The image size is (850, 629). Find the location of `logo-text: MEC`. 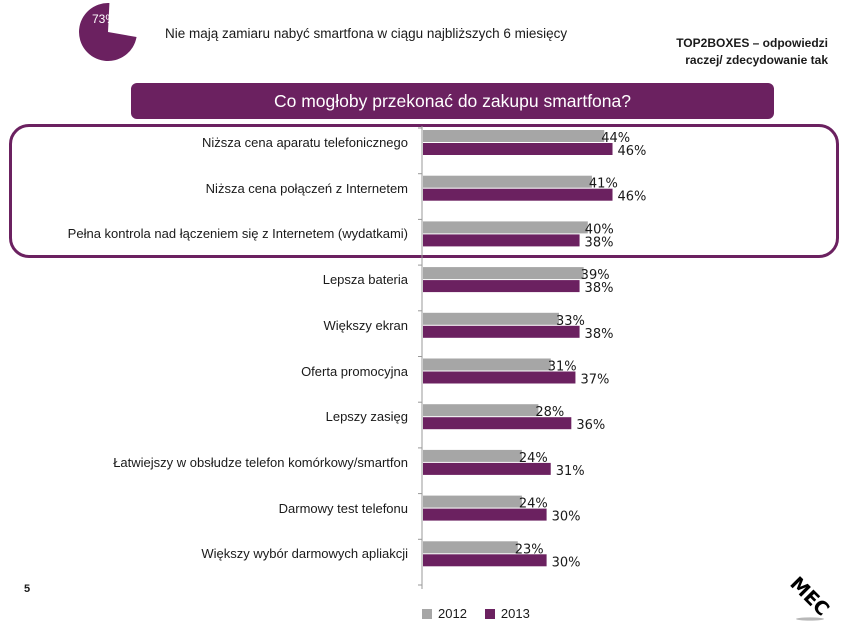

logo-text: MEC is located at coordinates (808, 597).